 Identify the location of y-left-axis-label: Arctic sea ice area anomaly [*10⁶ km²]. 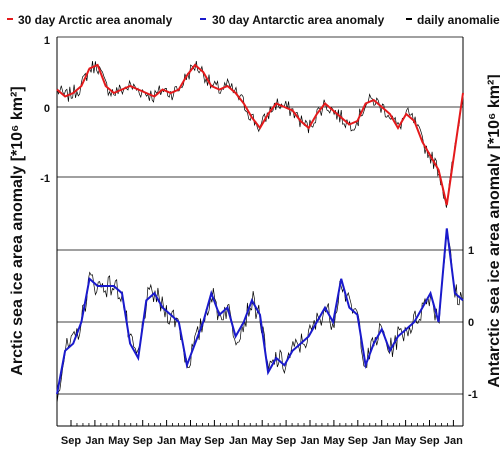
(17, 230).